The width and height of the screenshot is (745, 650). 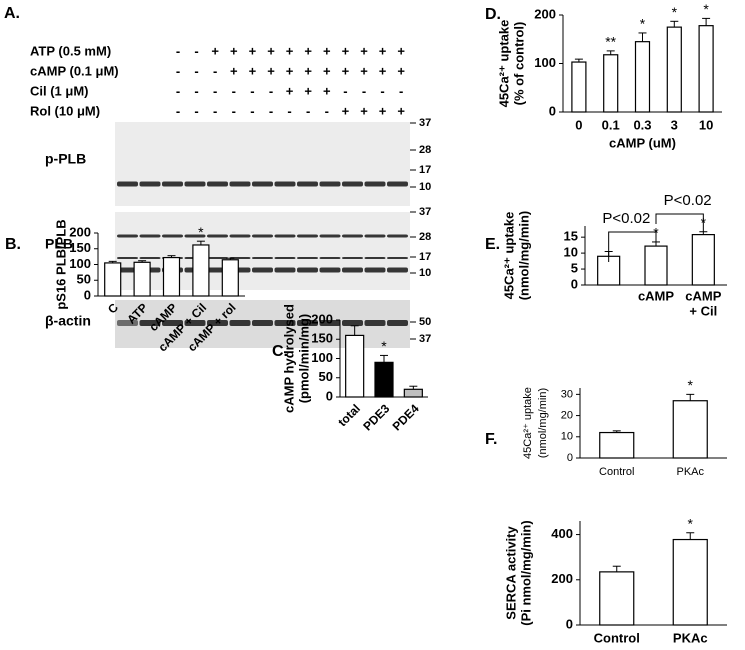 What do you see at coordinates (574, 267) in the screenshot?
I see `y-tick-label: 5` at bounding box center [574, 267].